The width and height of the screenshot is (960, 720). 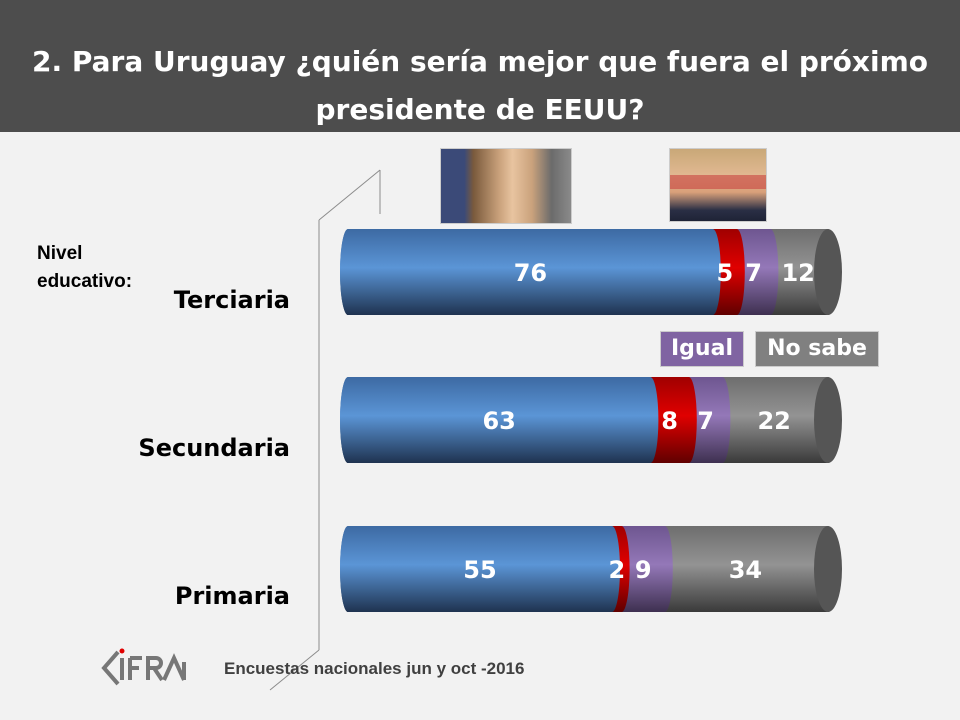 I want to click on bar-end-cap-secundaria, so click(x=828, y=420).